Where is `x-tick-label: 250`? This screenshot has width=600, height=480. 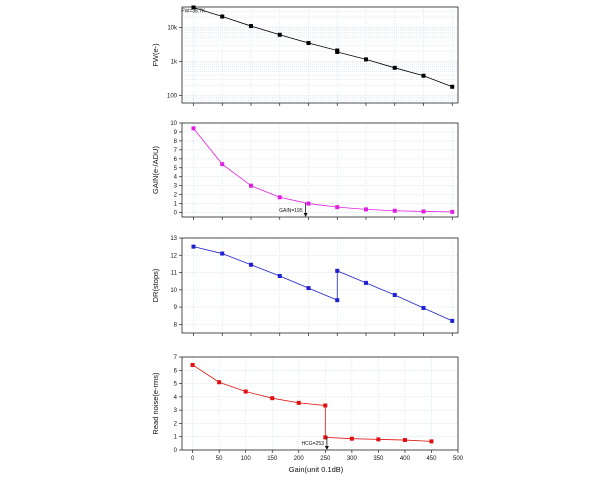
x-tick-label: 250 is located at coordinates (325, 459).